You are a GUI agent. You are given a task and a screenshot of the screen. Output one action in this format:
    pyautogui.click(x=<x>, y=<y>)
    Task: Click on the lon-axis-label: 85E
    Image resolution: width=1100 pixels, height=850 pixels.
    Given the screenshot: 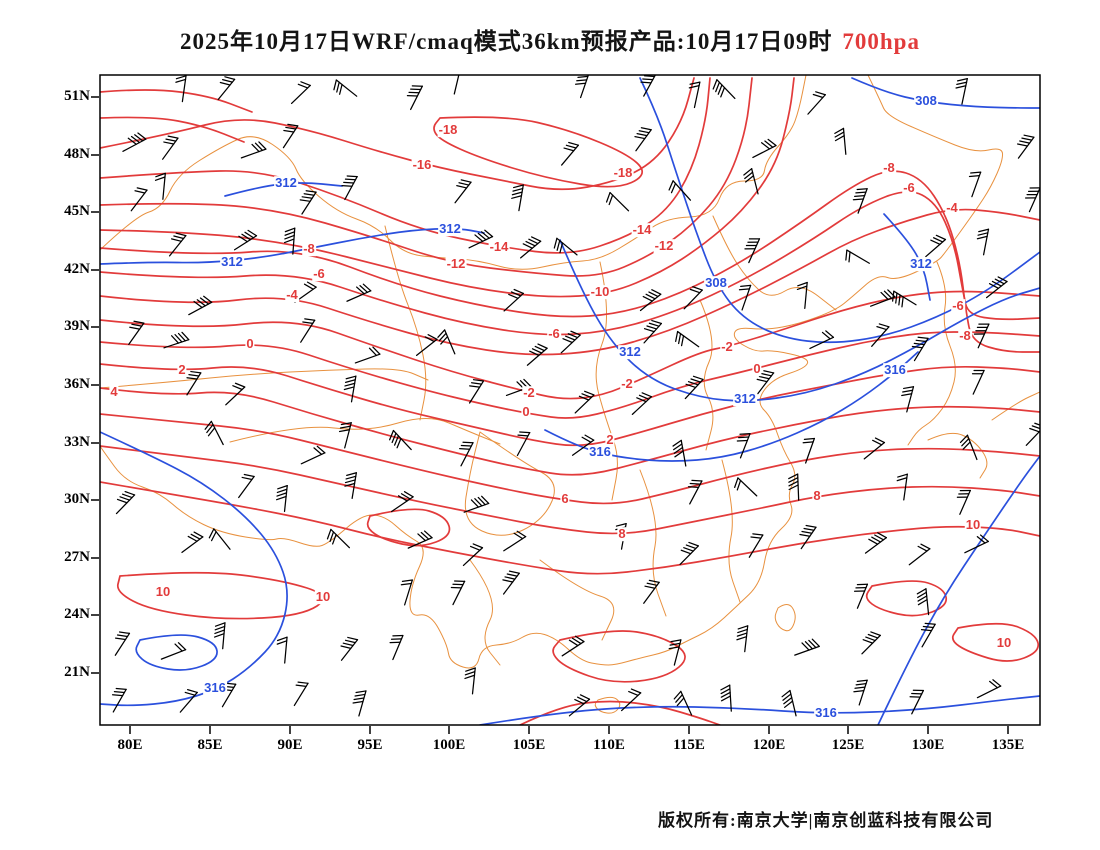 What is the action you would take?
    pyautogui.click(x=210, y=745)
    